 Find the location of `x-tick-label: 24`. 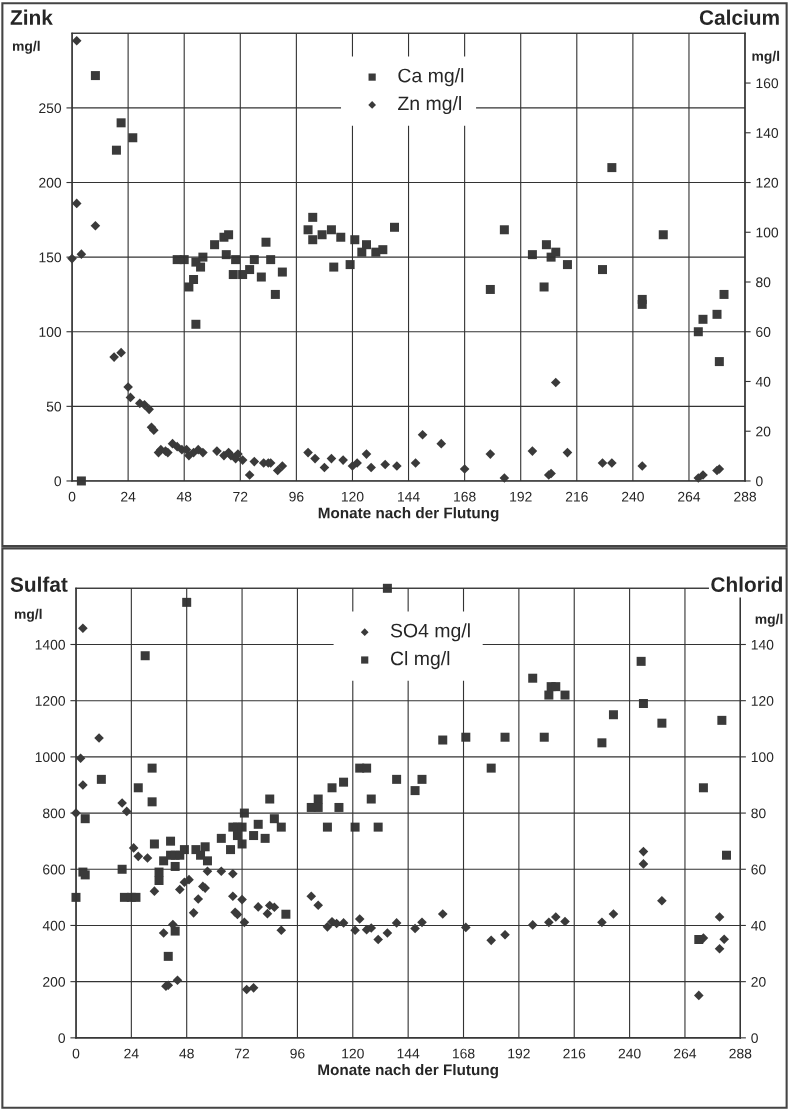

x-tick-label: 24 is located at coordinates (131, 1053).